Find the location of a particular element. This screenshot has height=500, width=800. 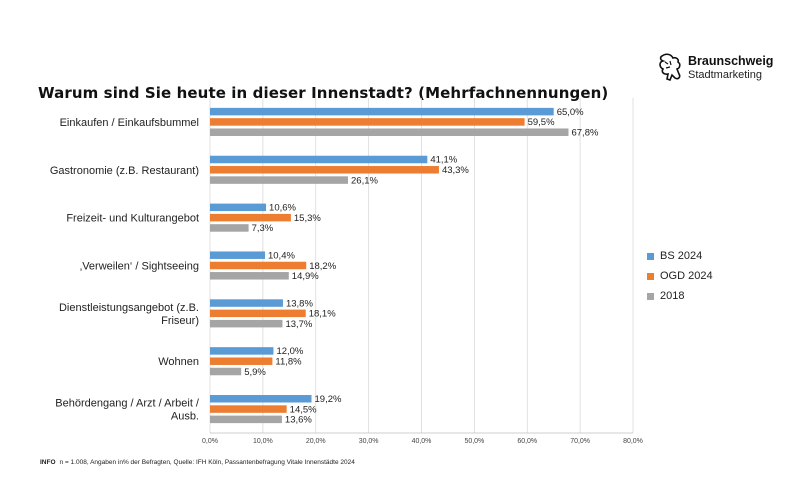

data-label: 65,0% is located at coordinates (570, 112).